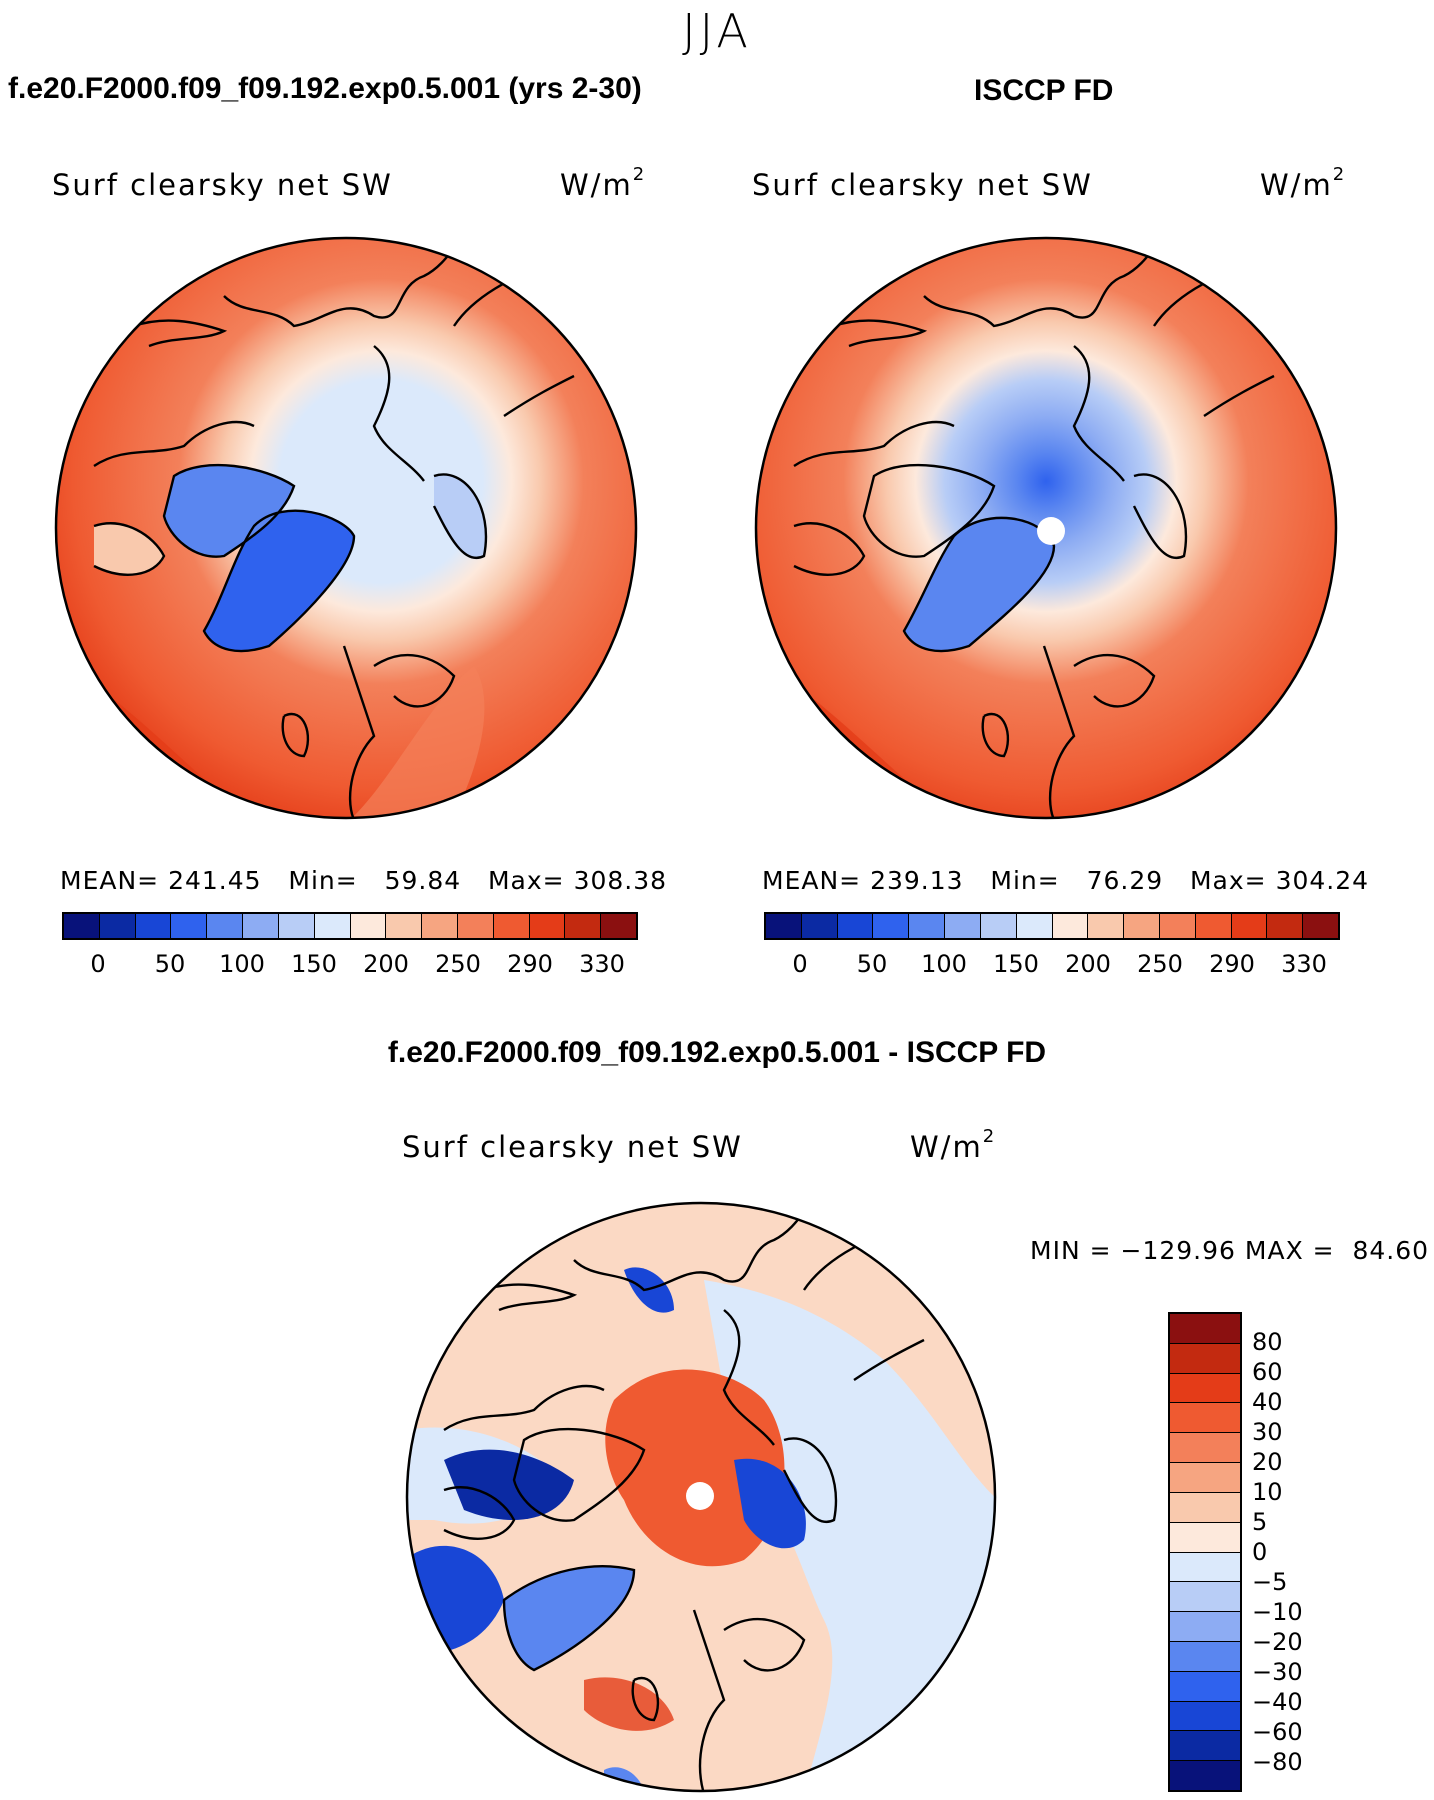 The image size is (1434, 1800). Describe the element at coordinates (1277, 1672) in the screenshot. I see `colorbar-tick-label: −30` at that location.